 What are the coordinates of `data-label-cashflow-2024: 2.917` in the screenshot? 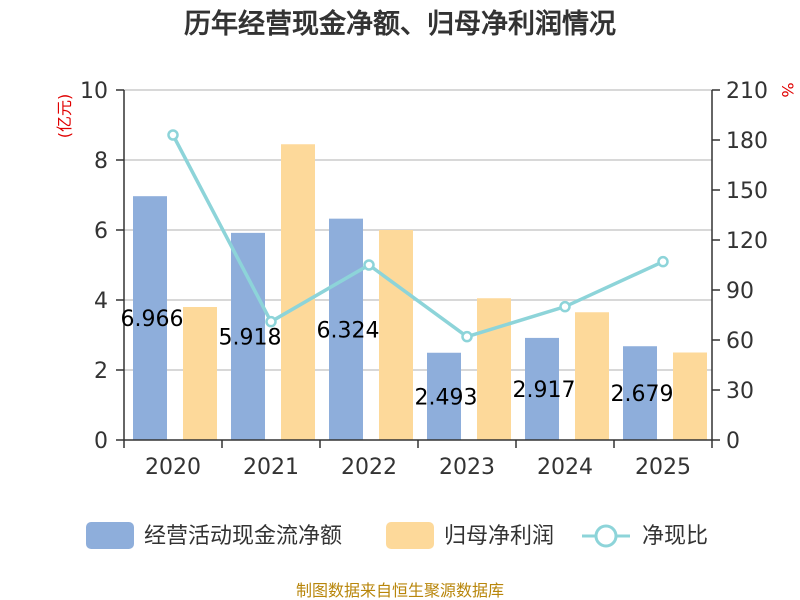 It's located at (544, 390).